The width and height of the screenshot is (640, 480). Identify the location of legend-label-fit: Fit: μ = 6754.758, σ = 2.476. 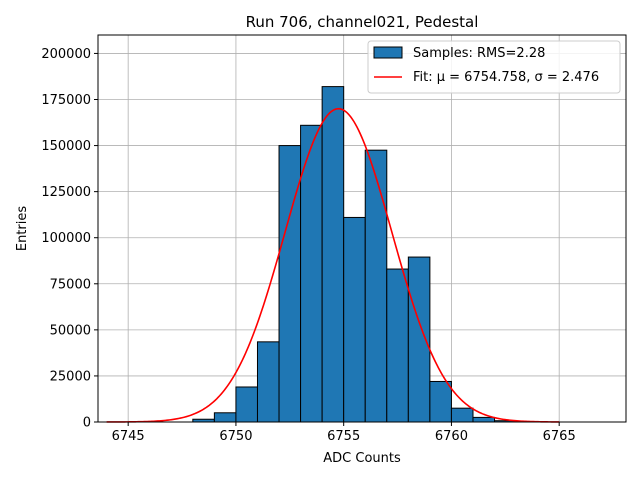
(506, 77).